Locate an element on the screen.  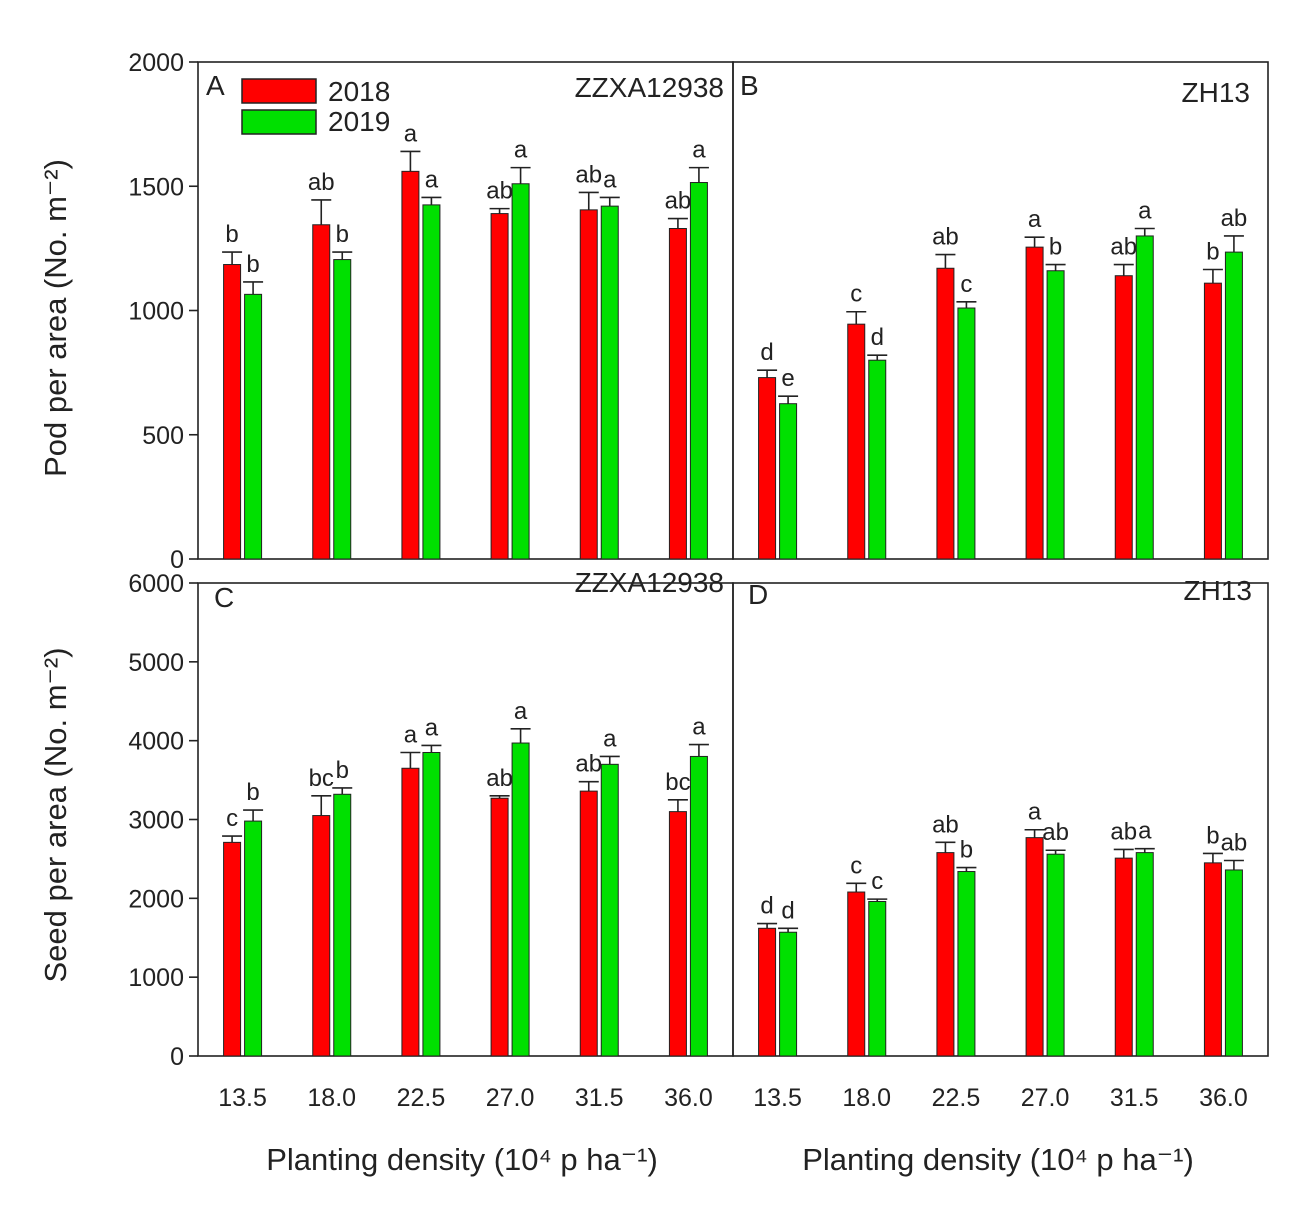
legend-swatch-2018 is located at coordinates (279, 91).